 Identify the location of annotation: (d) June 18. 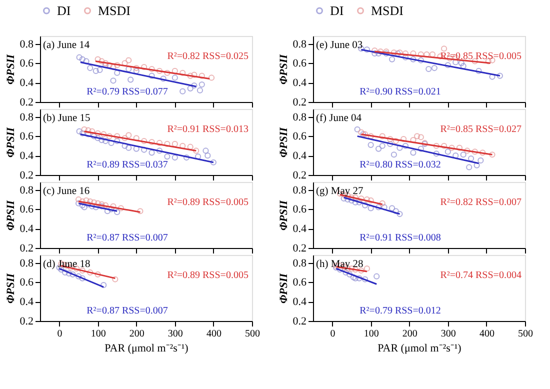
(66, 264).